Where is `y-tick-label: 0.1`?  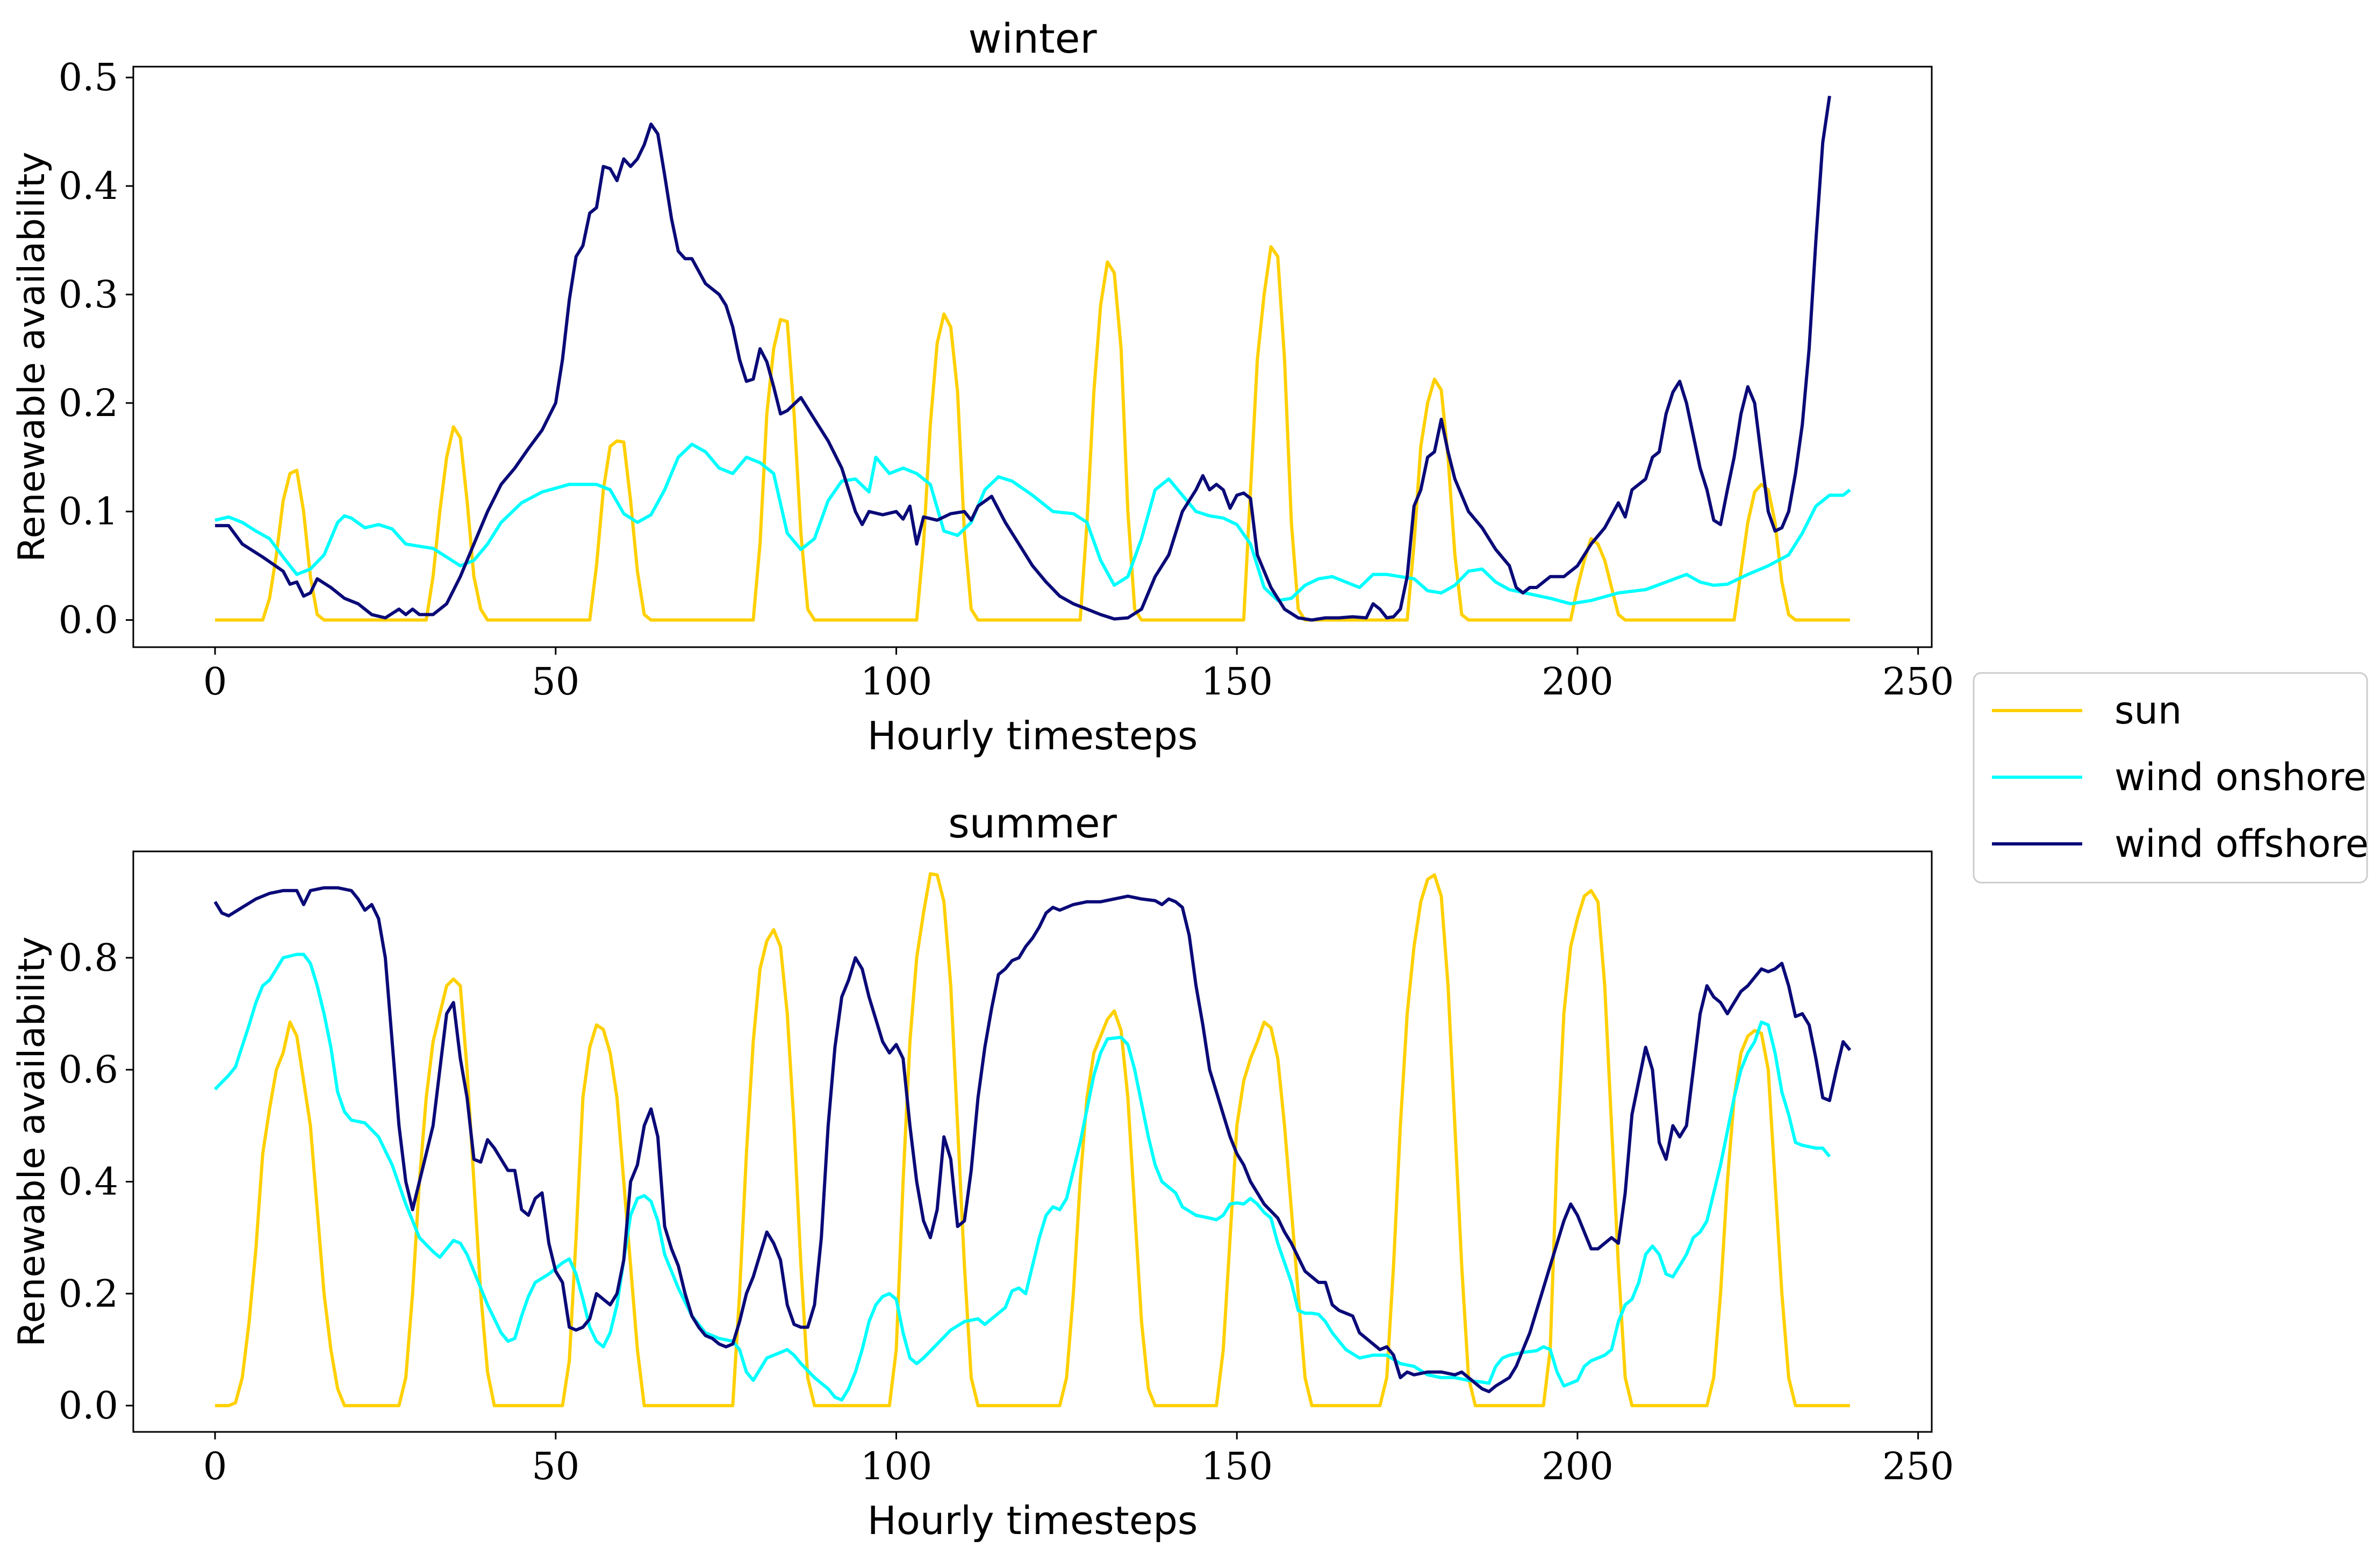
y-tick-label: 0.1 is located at coordinates (88, 512).